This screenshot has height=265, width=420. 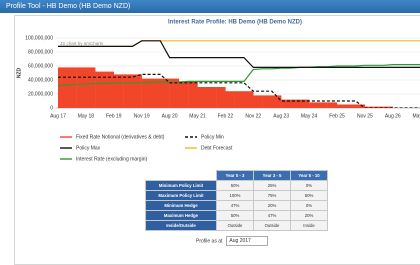 What do you see at coordinates (226, 116) in the screenshot?
I see `x-tick-label: Feb 22` at bounding box center [226, 116].